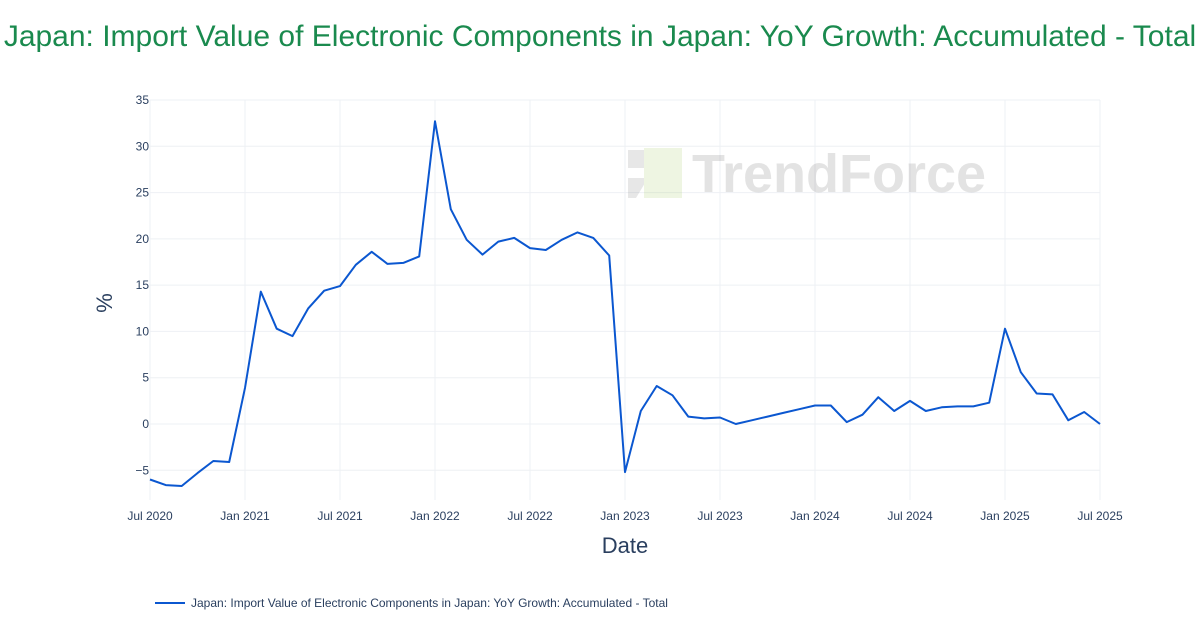 The height and width of the screenshot is (630, 1200). What do you see at coordinates (145, 378) in the screenshot?
I see `y-tick-label: 5` at bounding box center [145, 378].